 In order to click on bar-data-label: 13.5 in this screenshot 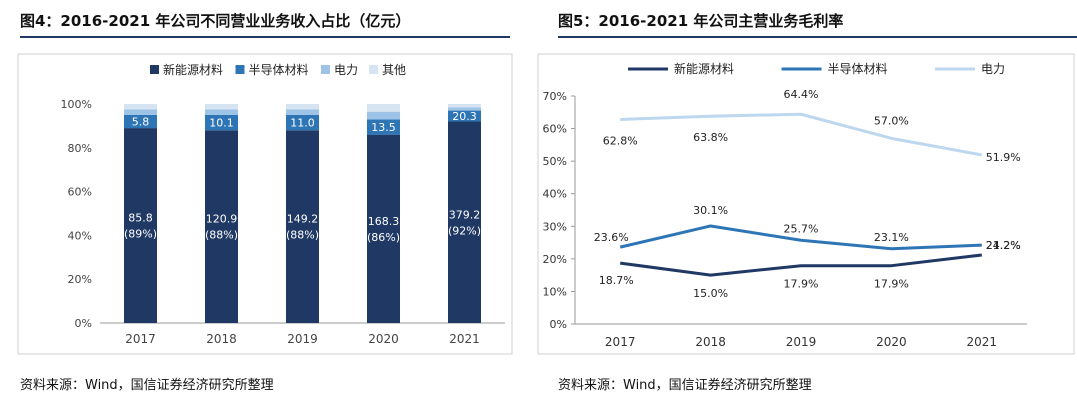, I will do `click(383, 127)`.